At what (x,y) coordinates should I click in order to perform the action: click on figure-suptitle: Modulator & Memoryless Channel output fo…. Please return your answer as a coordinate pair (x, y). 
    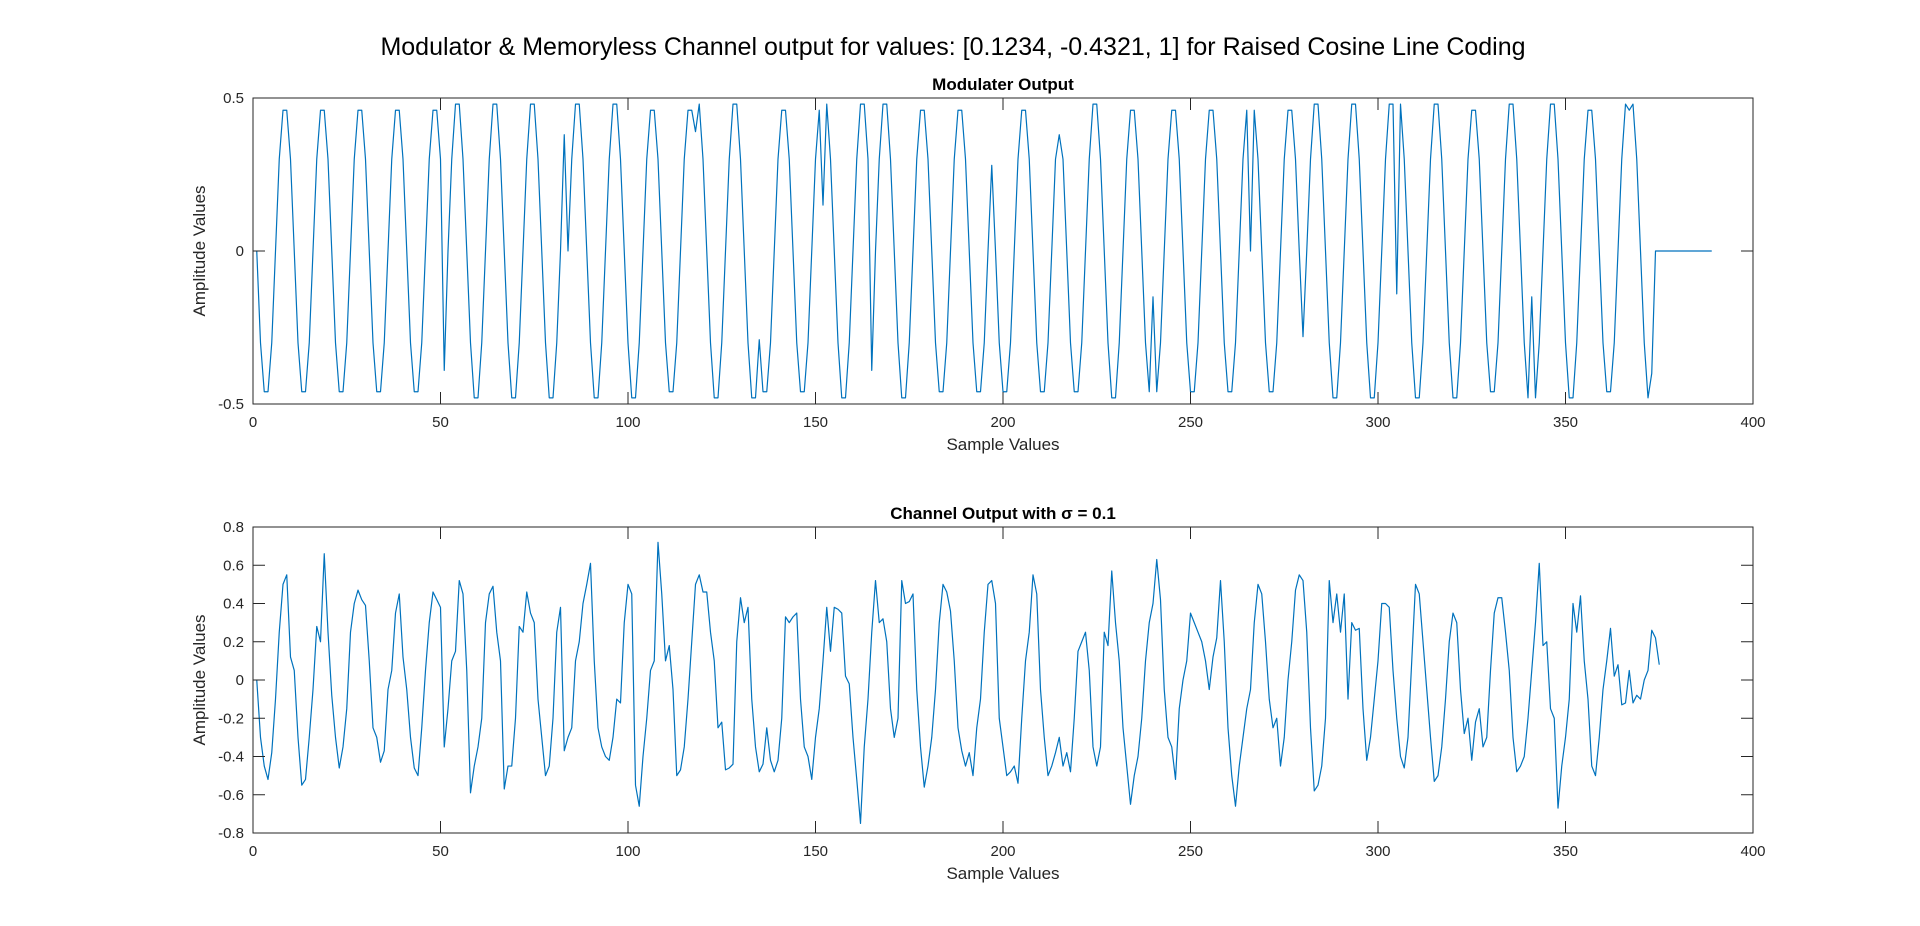
    Looking at the image, I should click on (952, 47).